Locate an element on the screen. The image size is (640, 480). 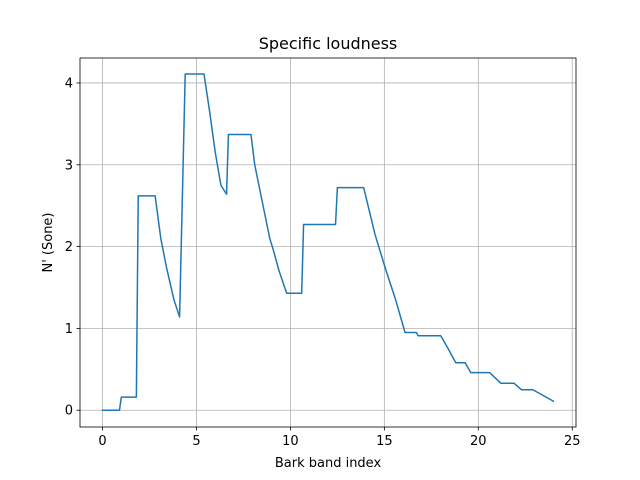
chart-title: Specific loudness is located at coordinates (328, 43).